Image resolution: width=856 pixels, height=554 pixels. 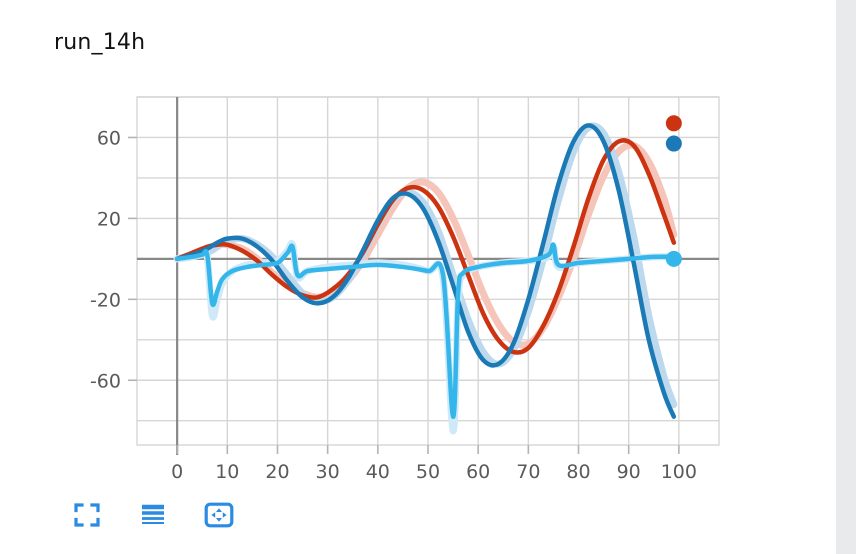 What do you see at coordinates (378, 472) in the screenshot?
I see `svg-text: 40` at bounding box center [378, 472].